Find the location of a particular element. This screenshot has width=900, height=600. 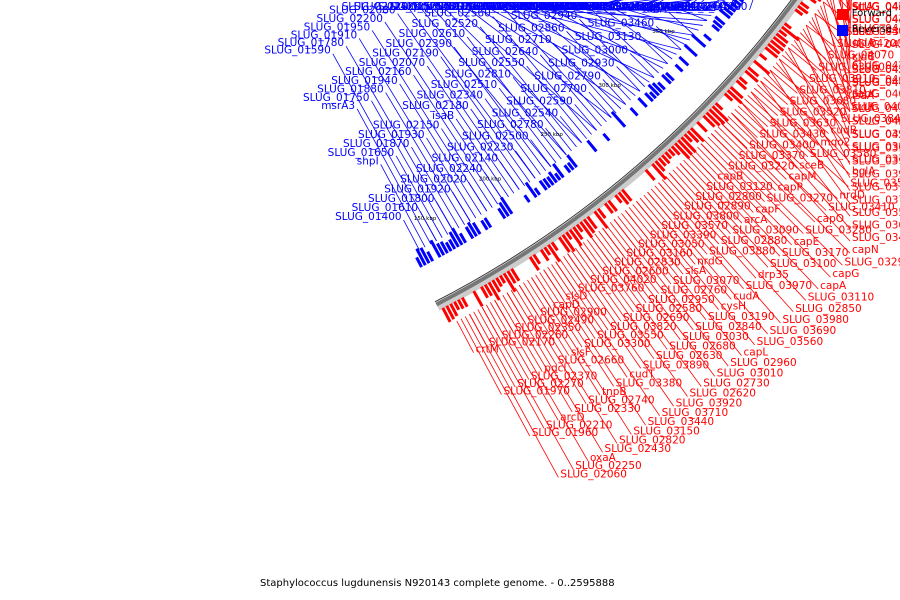

gene-label: SLUG_04690 is located at coordinates (714, 7).